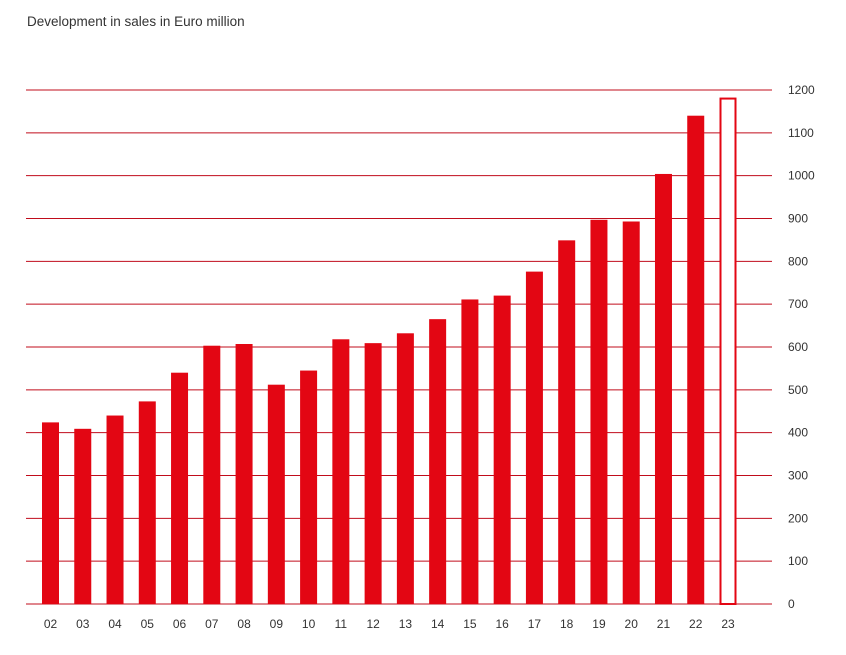  I want to click on y-tick-label: 100, so click(798, 561).